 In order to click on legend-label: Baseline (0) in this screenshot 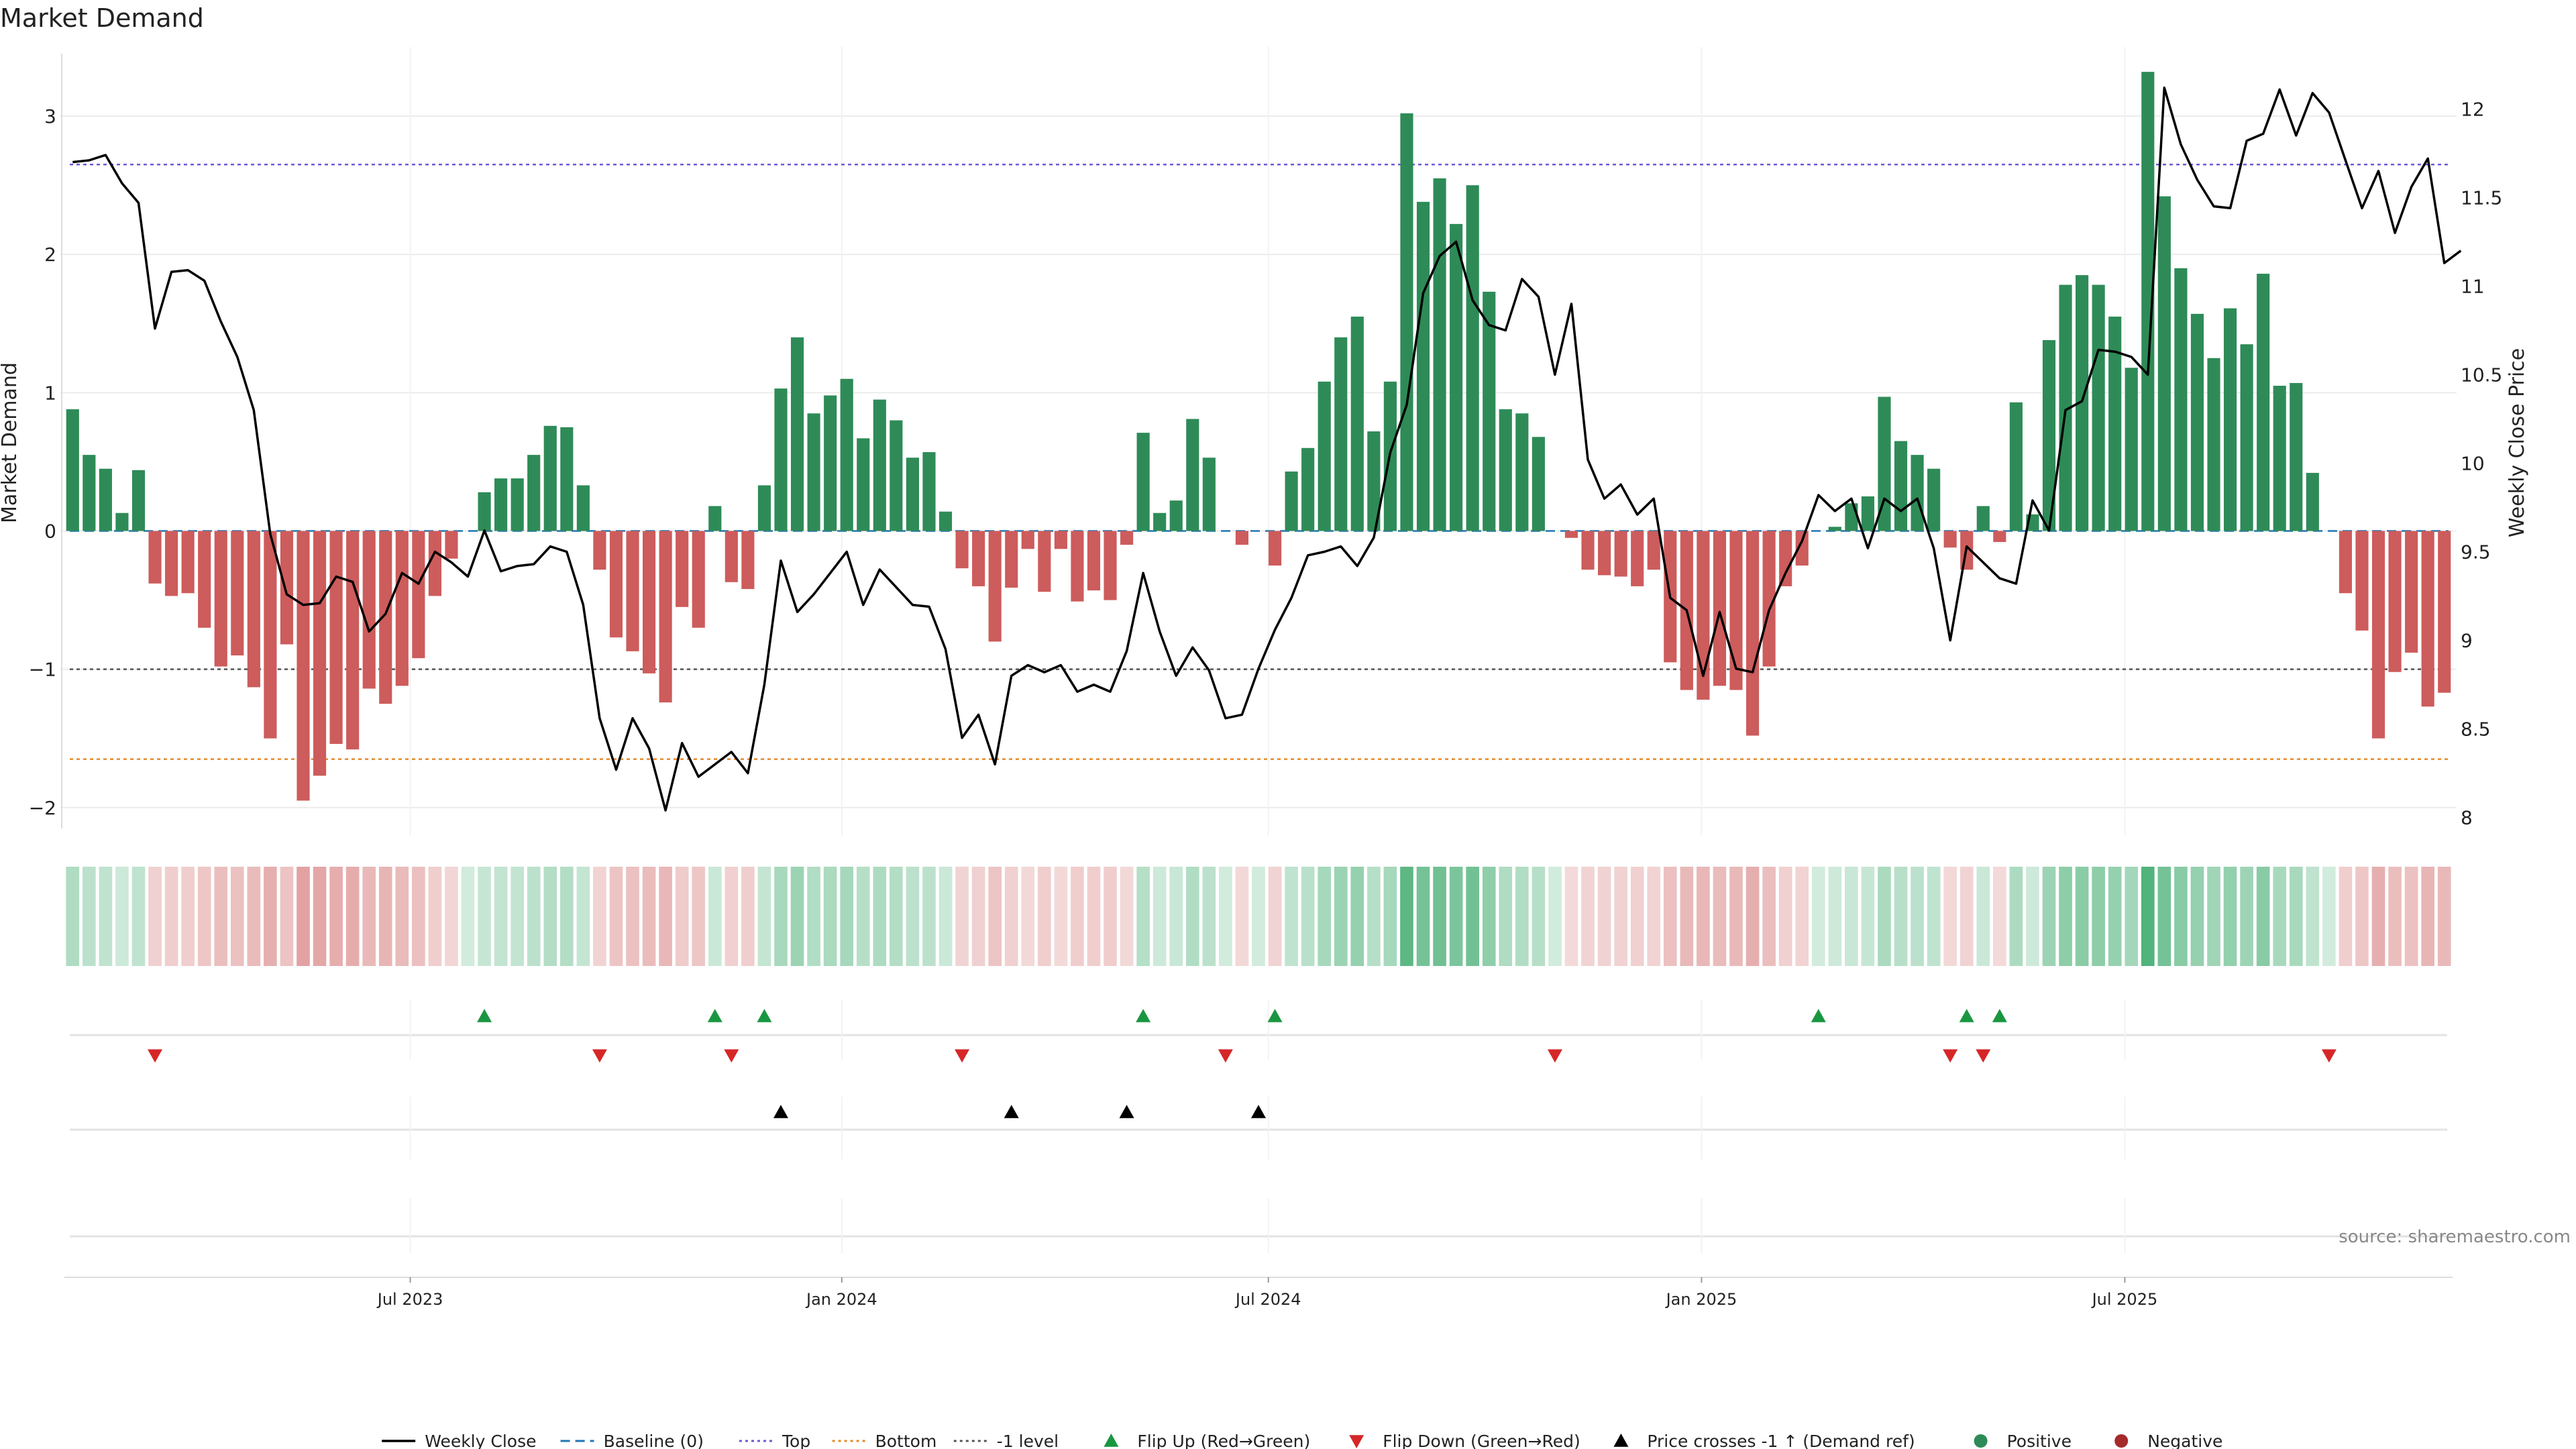, I will do `click(654, 1440)`.